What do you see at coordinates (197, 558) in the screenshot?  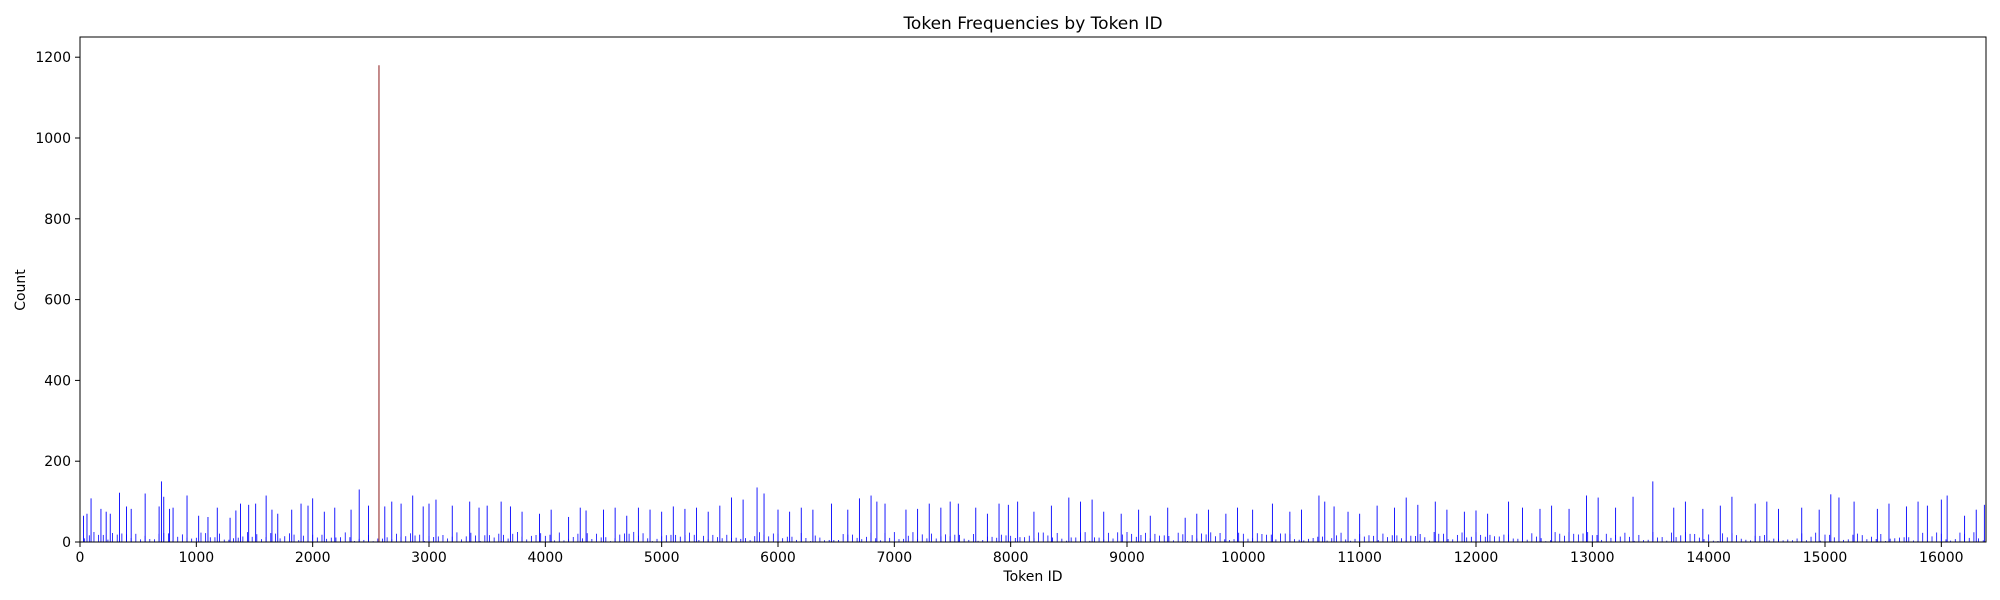 I see `x-tick-label: 1000` at bounding box center [197, 558].